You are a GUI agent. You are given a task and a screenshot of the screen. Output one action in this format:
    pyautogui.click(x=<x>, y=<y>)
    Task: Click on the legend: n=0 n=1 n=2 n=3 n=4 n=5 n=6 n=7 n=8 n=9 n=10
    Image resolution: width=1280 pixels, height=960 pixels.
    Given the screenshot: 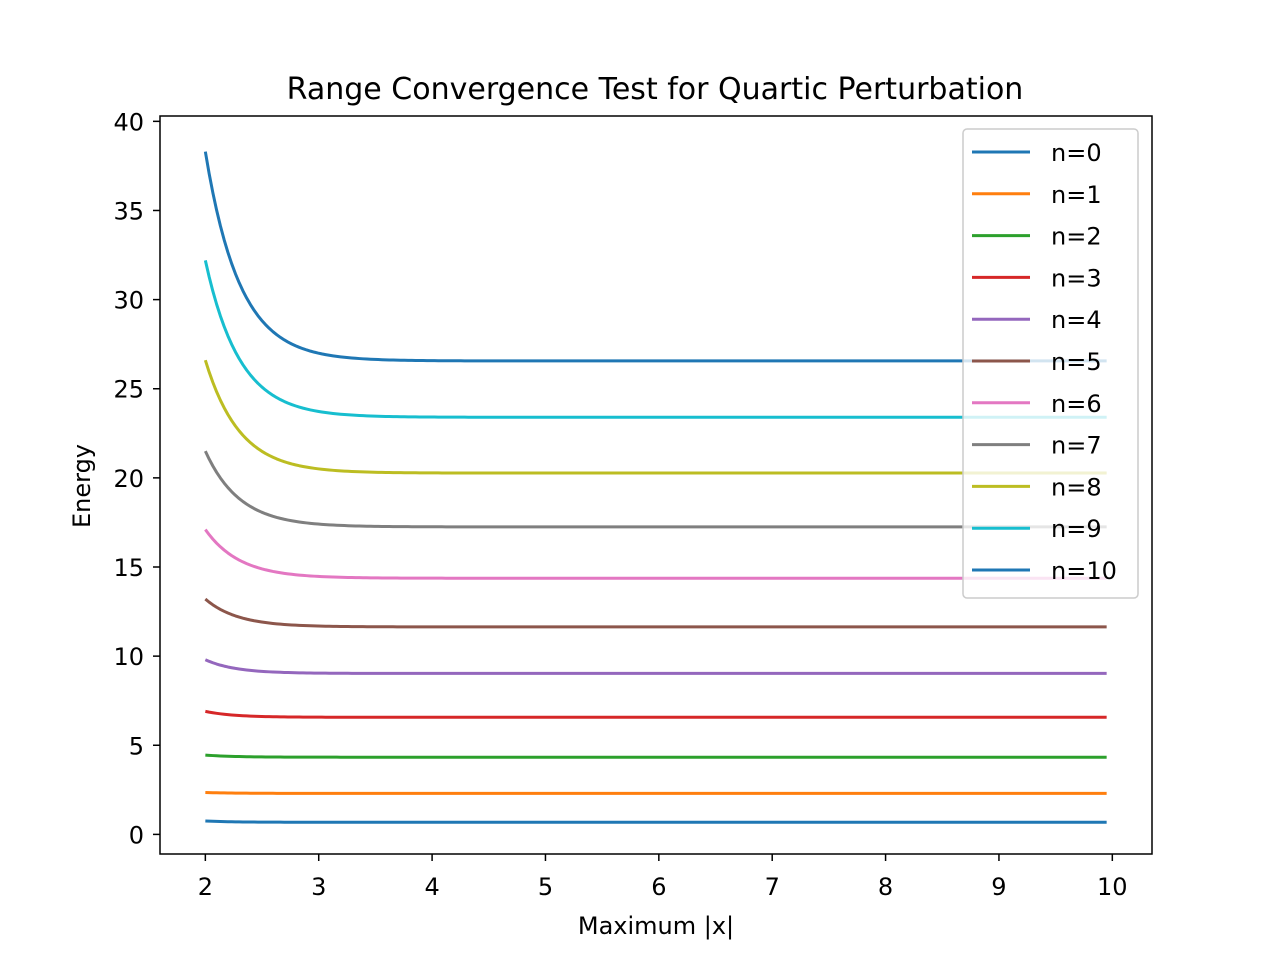 What is the action you would take?
    pyautogui.click(x=1050, y=363)
    